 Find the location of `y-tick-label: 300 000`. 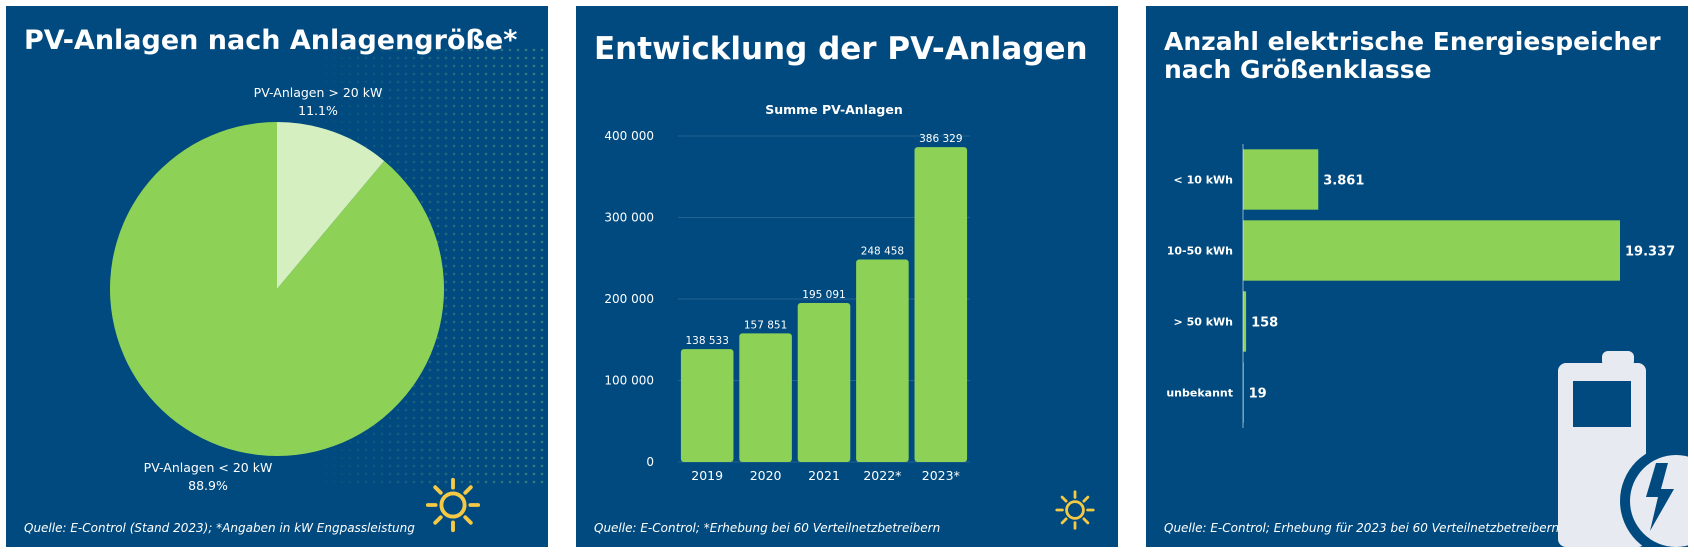

y-tick-label: 300 000 is located at coordinates (629, 218).